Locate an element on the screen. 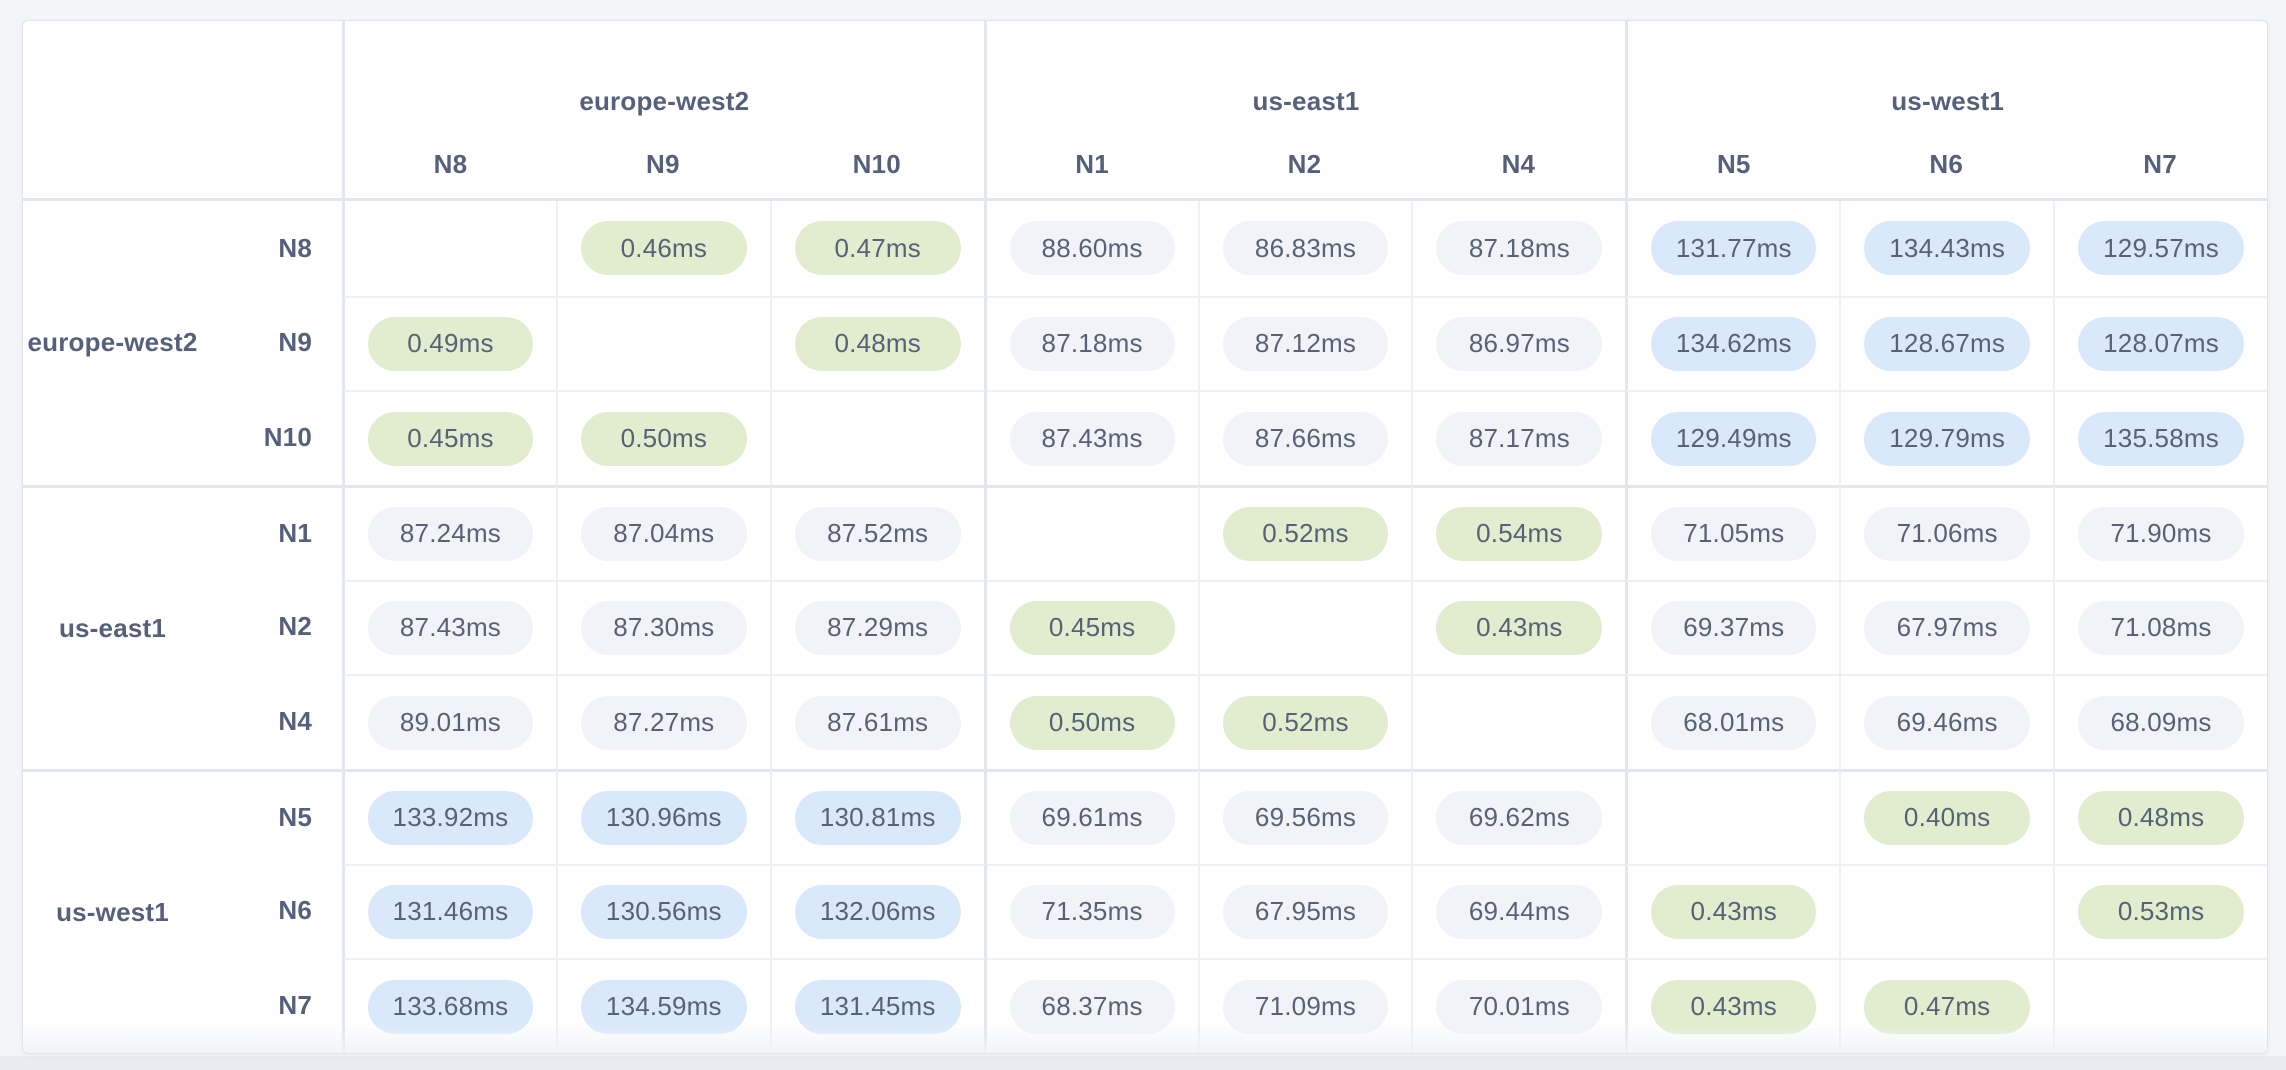 The height and width of the screenshot is (1070, 2286). latency-cell: 87.27ms is located at coordinates (662, 721).